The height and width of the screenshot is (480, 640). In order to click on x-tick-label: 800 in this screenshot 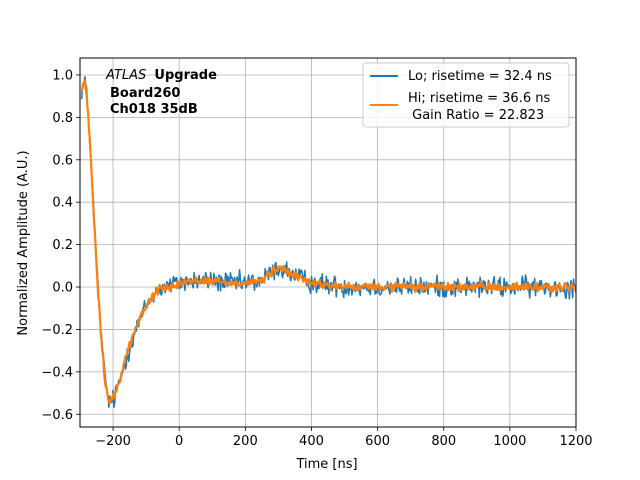, I will do `click(443, 441)`.